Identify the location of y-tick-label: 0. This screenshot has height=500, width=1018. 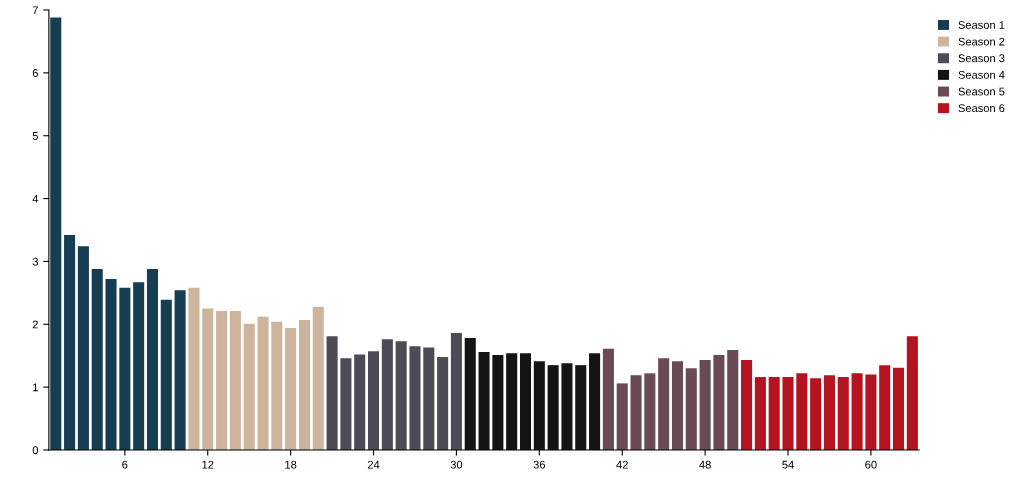
(35, 450).